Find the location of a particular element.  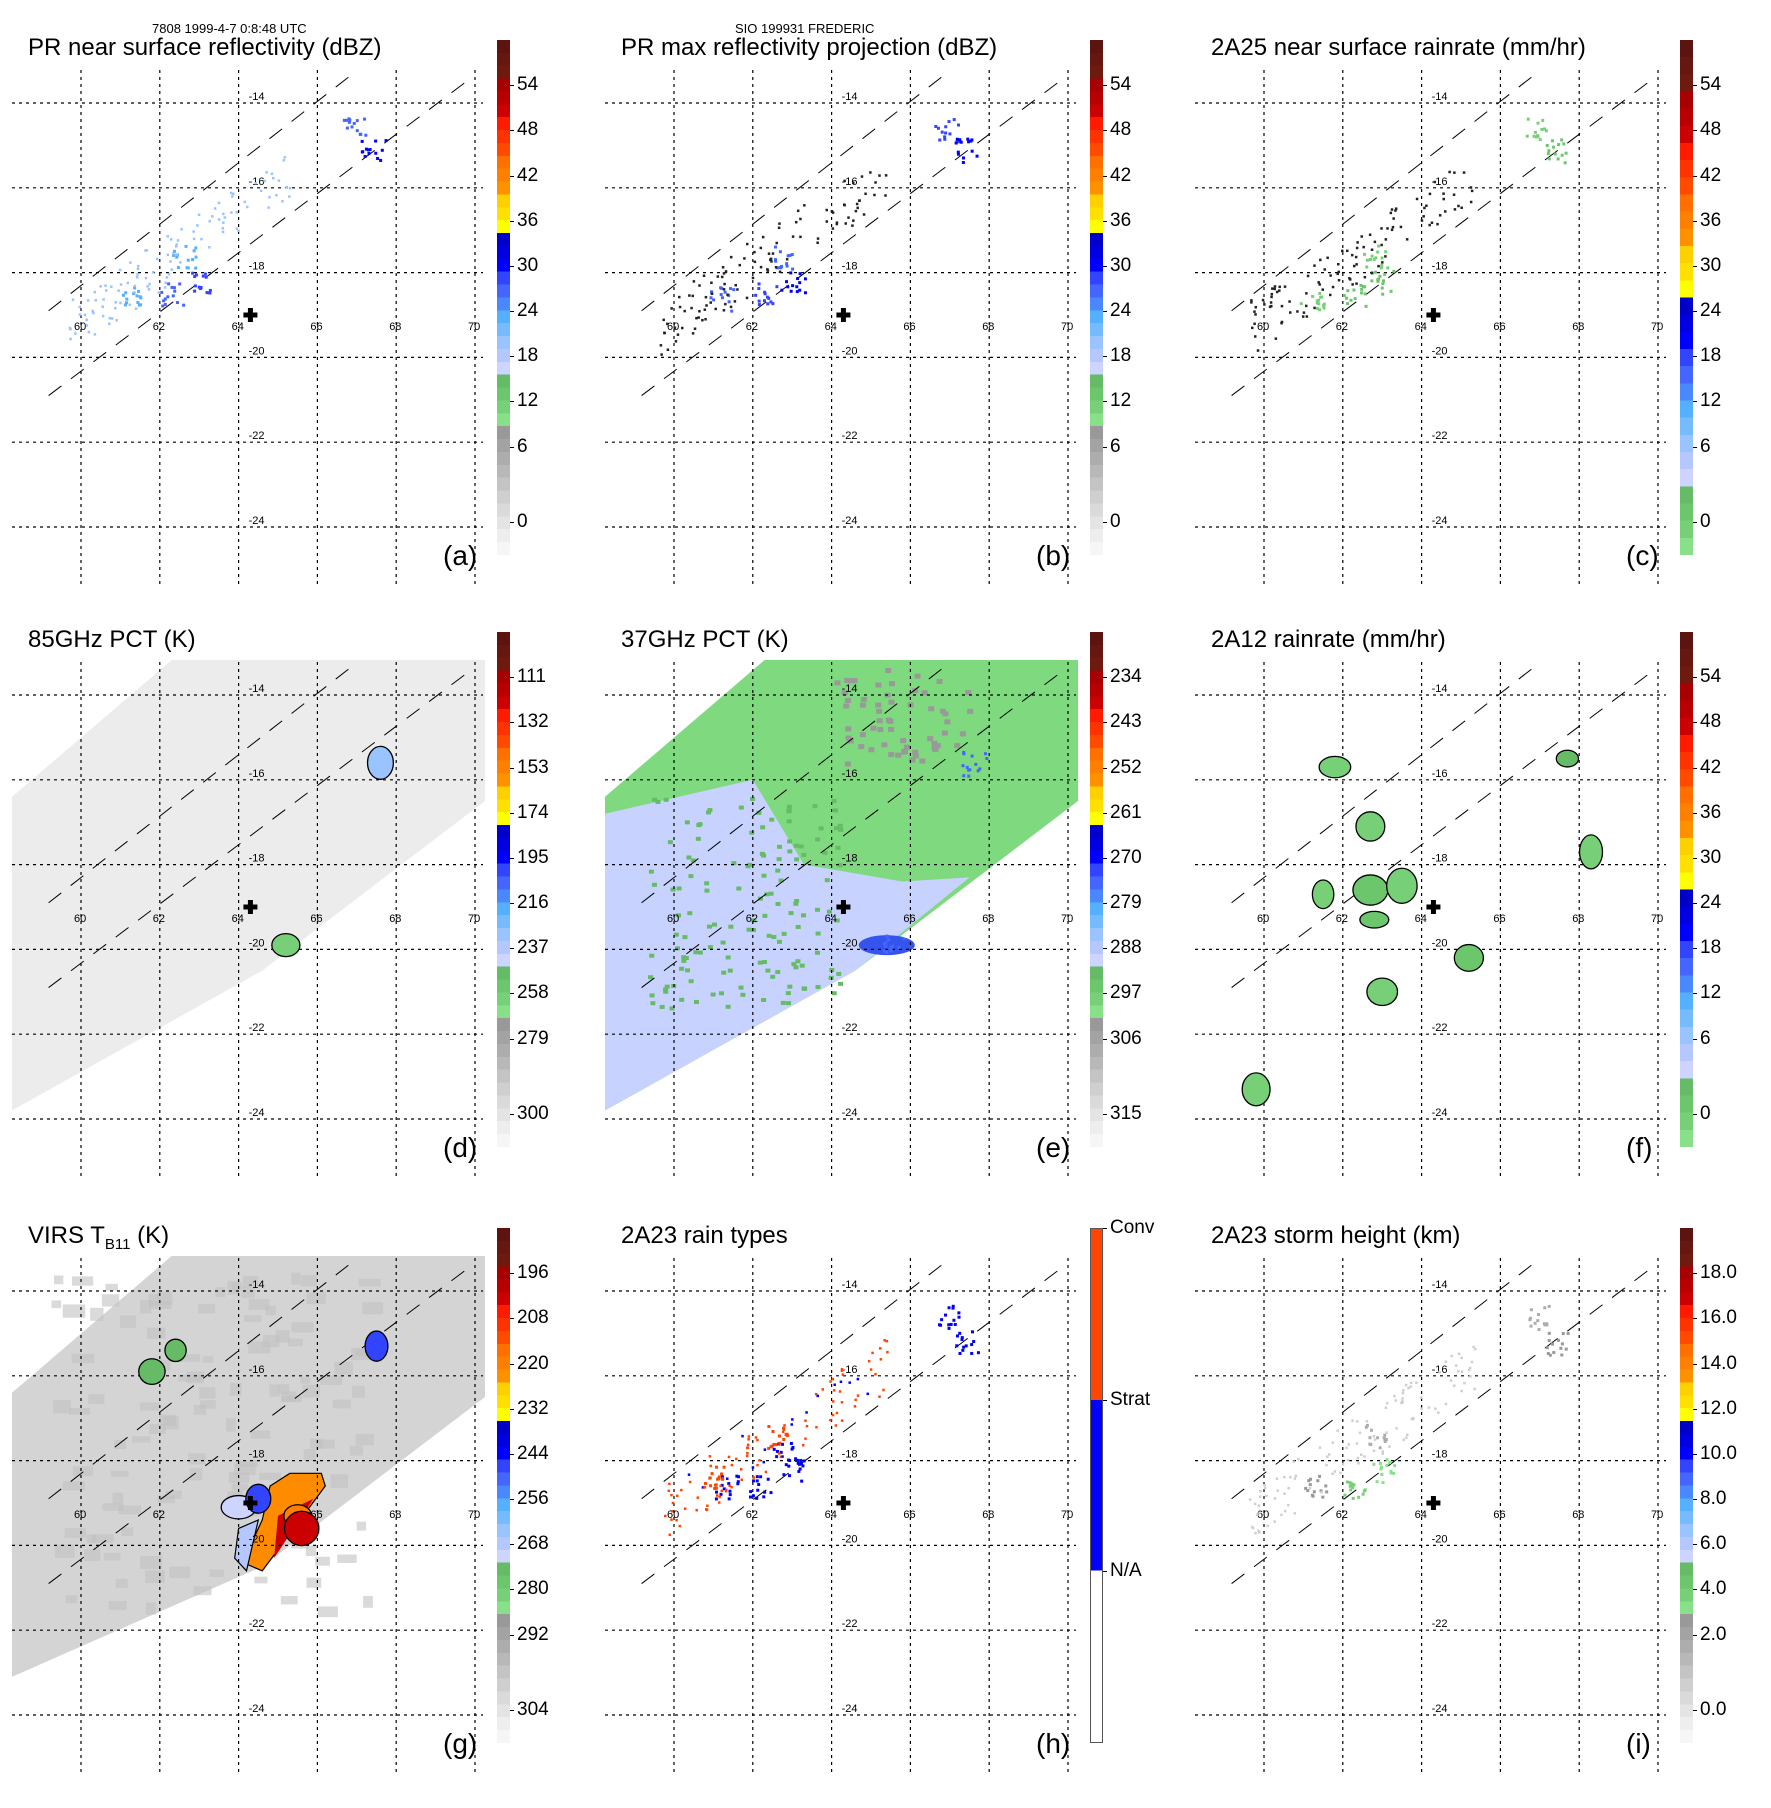

colorbar-tick-label: 208 is located at coordinates (529, 1318).